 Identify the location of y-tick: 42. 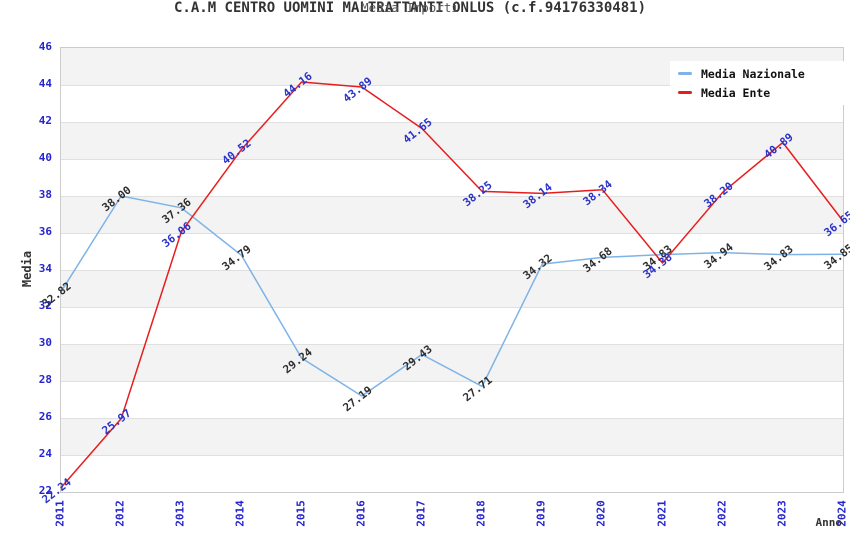
(45, 120).